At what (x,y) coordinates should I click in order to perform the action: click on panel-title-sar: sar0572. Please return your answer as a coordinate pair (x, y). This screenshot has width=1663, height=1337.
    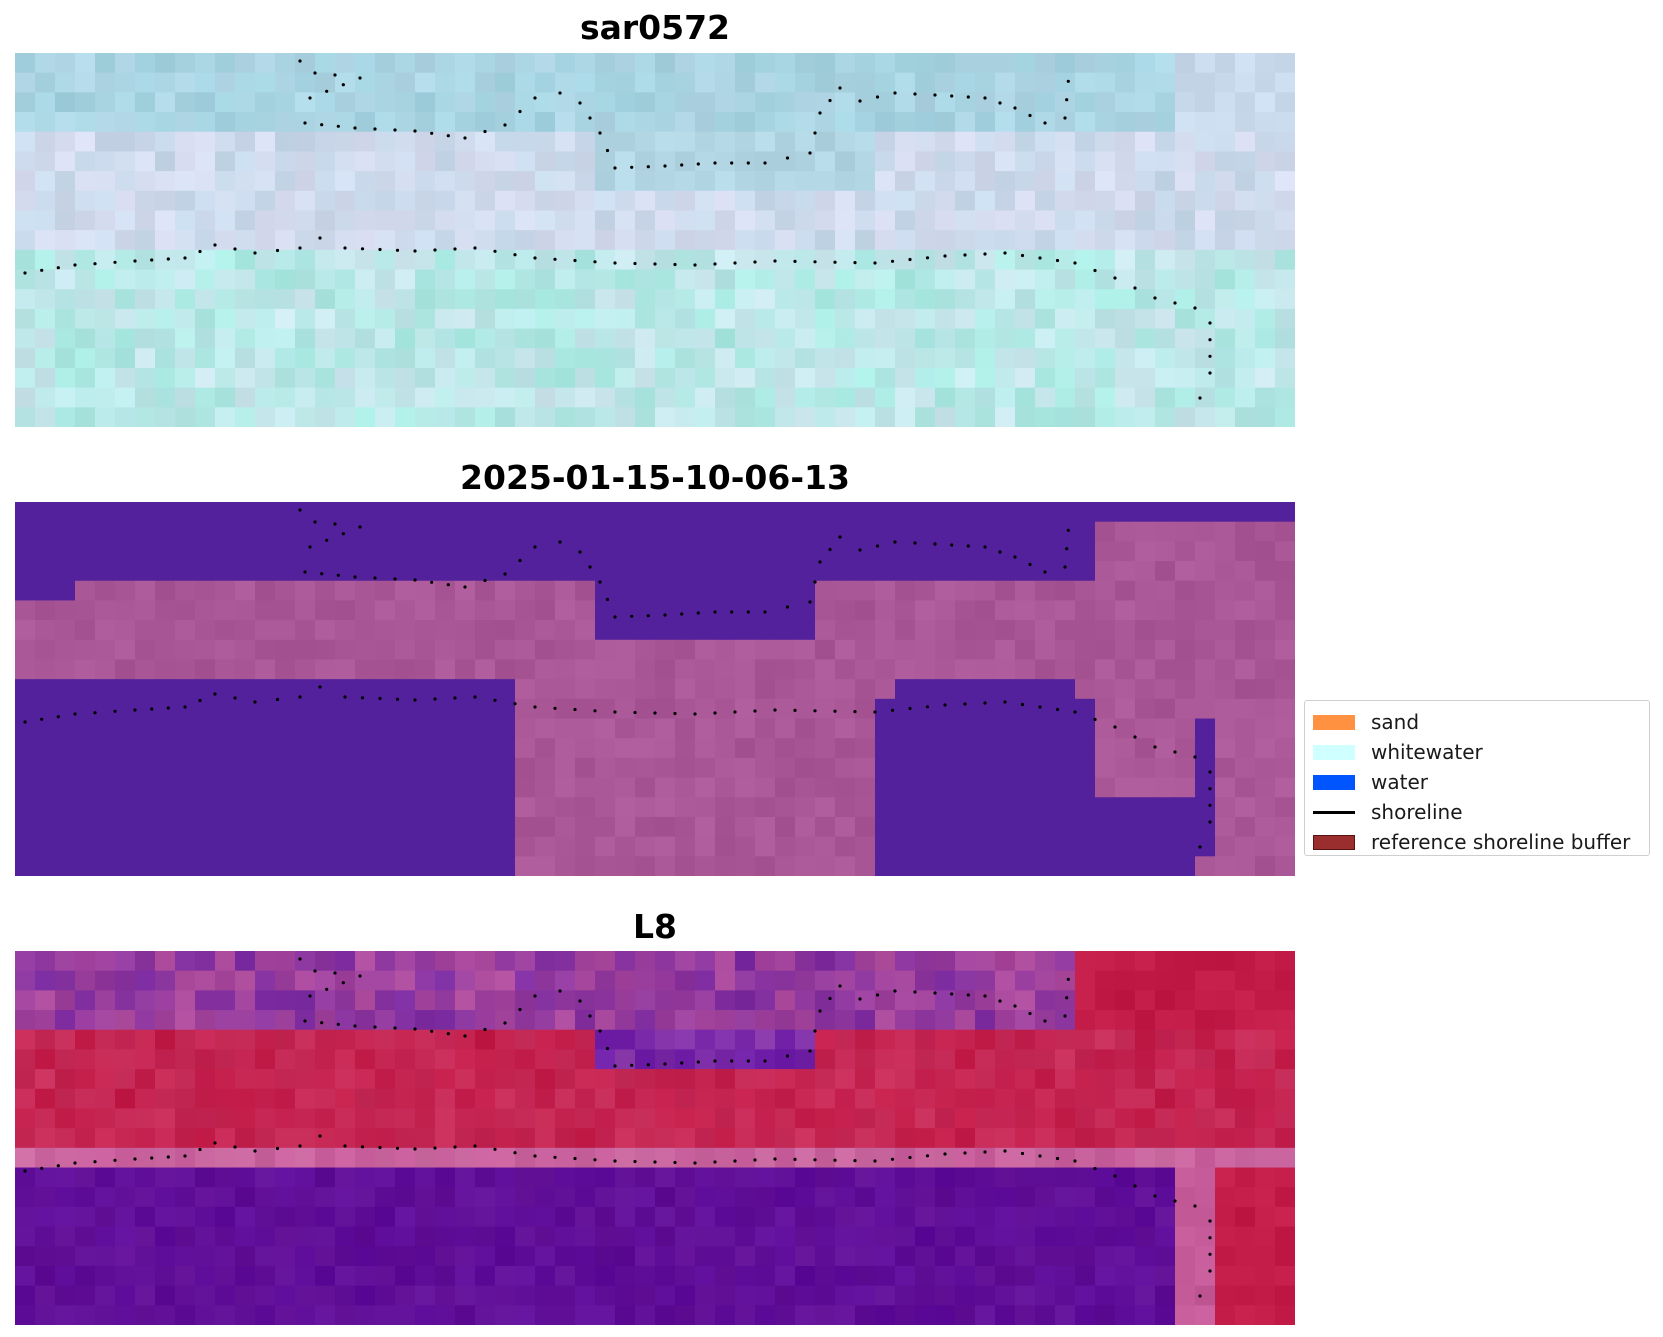
    Looking at the image, I should click on (655, 27).